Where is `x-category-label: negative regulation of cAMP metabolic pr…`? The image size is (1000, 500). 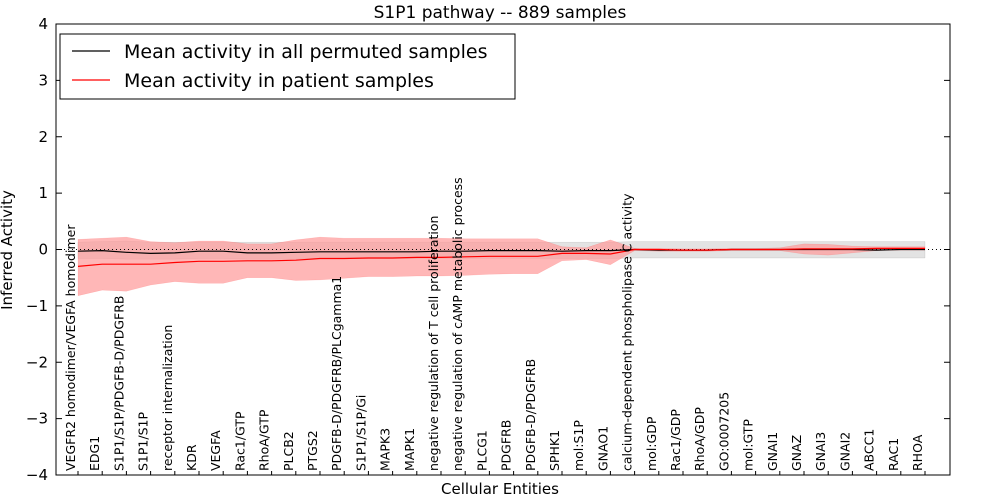
x-category-label: negative regulation of cAMP metabolic pr… is located at coordinates (457, 324).